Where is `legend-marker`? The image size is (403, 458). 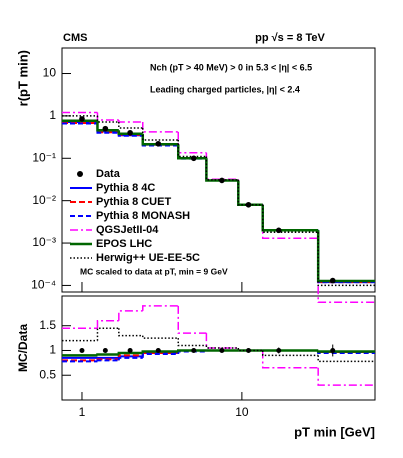
legend-marker is located at coordinates (80, 174).